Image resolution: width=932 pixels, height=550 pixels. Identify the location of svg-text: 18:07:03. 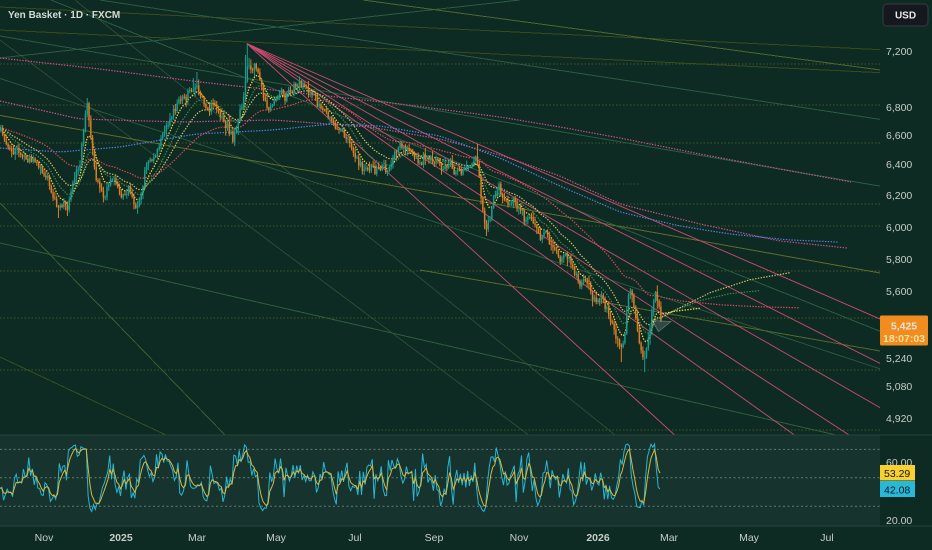
(904, 339).